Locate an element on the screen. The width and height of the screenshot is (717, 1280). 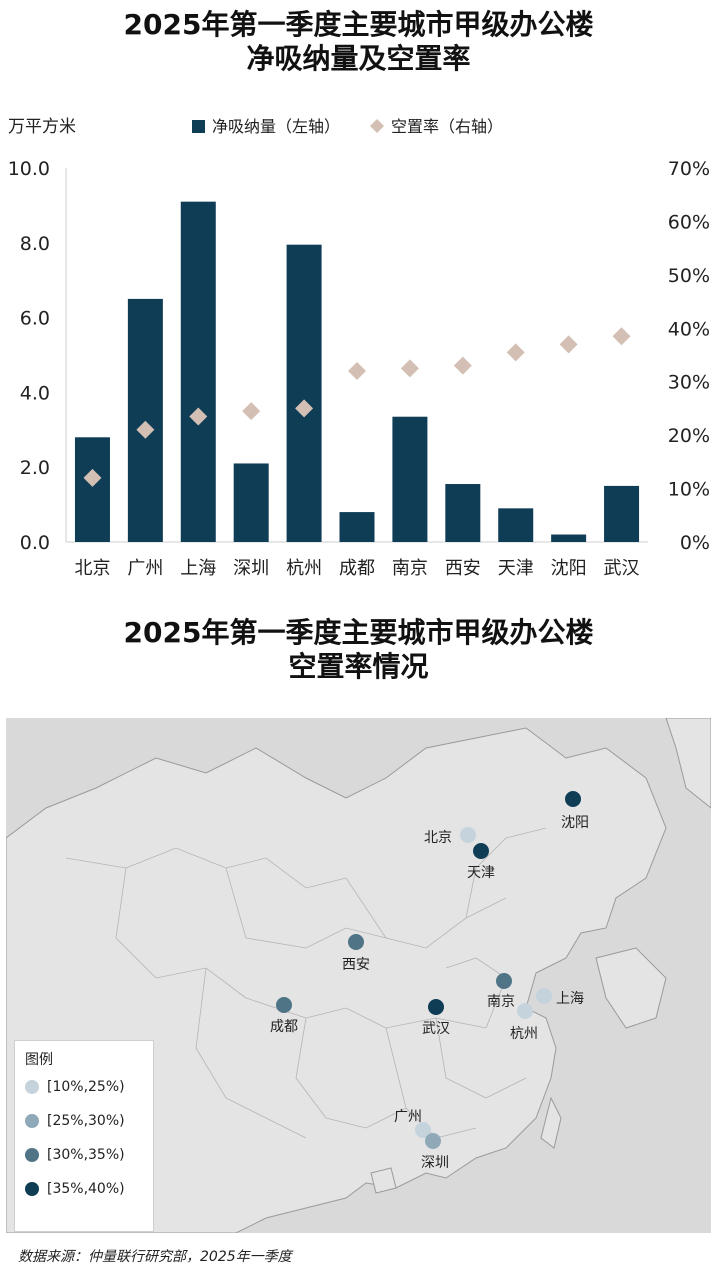
city-label: 武汉 is located at coordinates (436, 1029).